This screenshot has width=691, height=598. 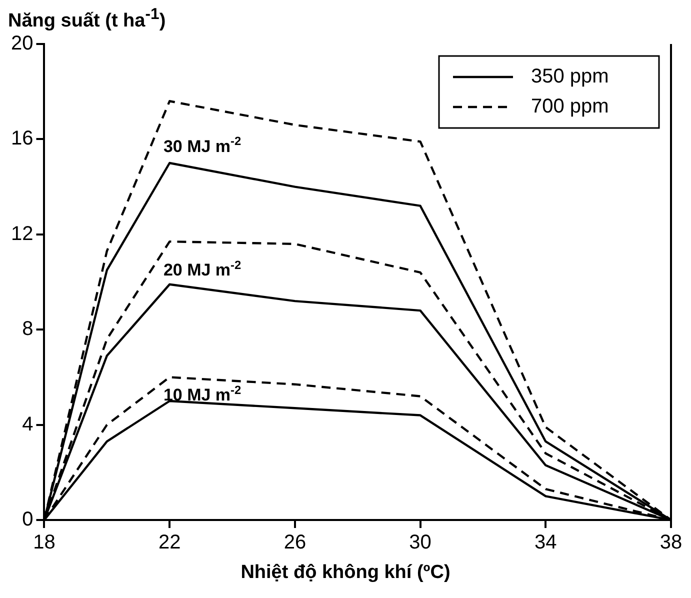 I want to click on y-tick-label: 8, so click(x=28, y=329).